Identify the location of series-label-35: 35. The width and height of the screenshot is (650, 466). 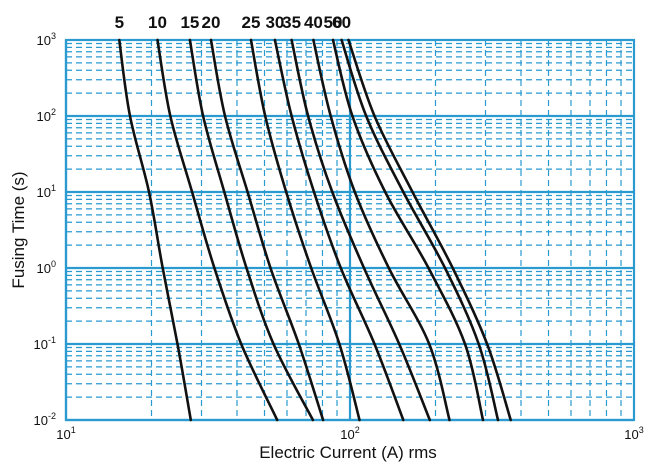
(291, 22).